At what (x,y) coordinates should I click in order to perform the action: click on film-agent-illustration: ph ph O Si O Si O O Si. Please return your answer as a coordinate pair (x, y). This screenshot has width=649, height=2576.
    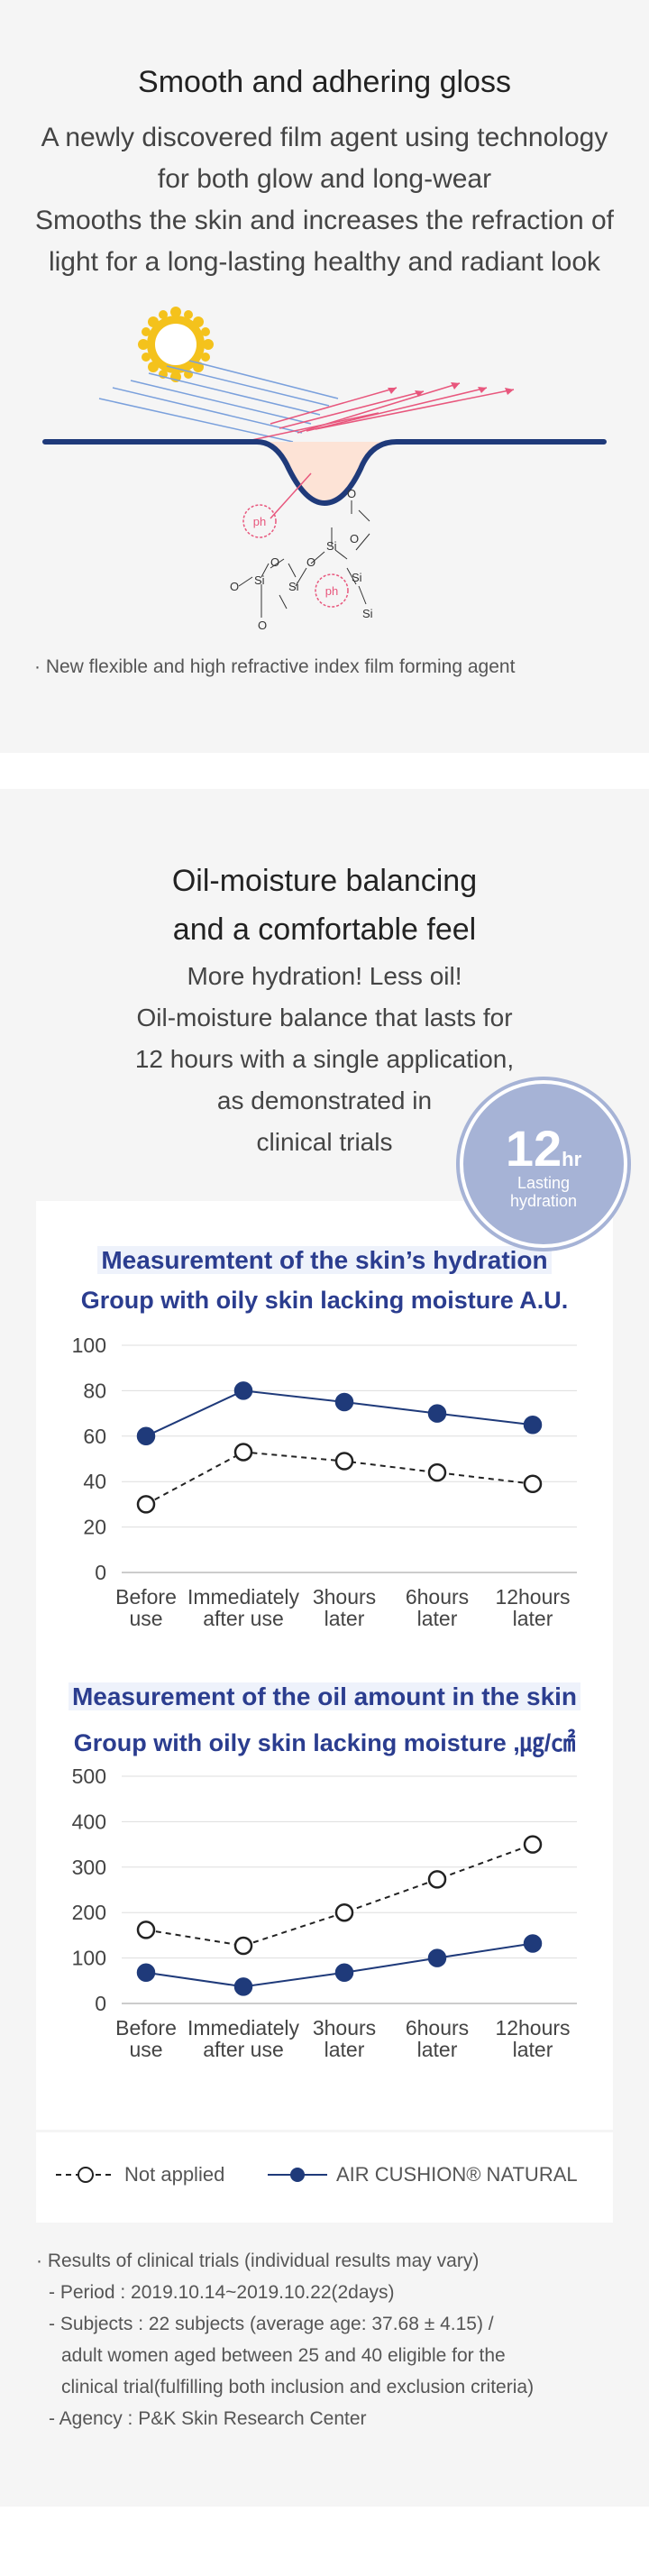
    Looking at the image, I should click on (324, 469).